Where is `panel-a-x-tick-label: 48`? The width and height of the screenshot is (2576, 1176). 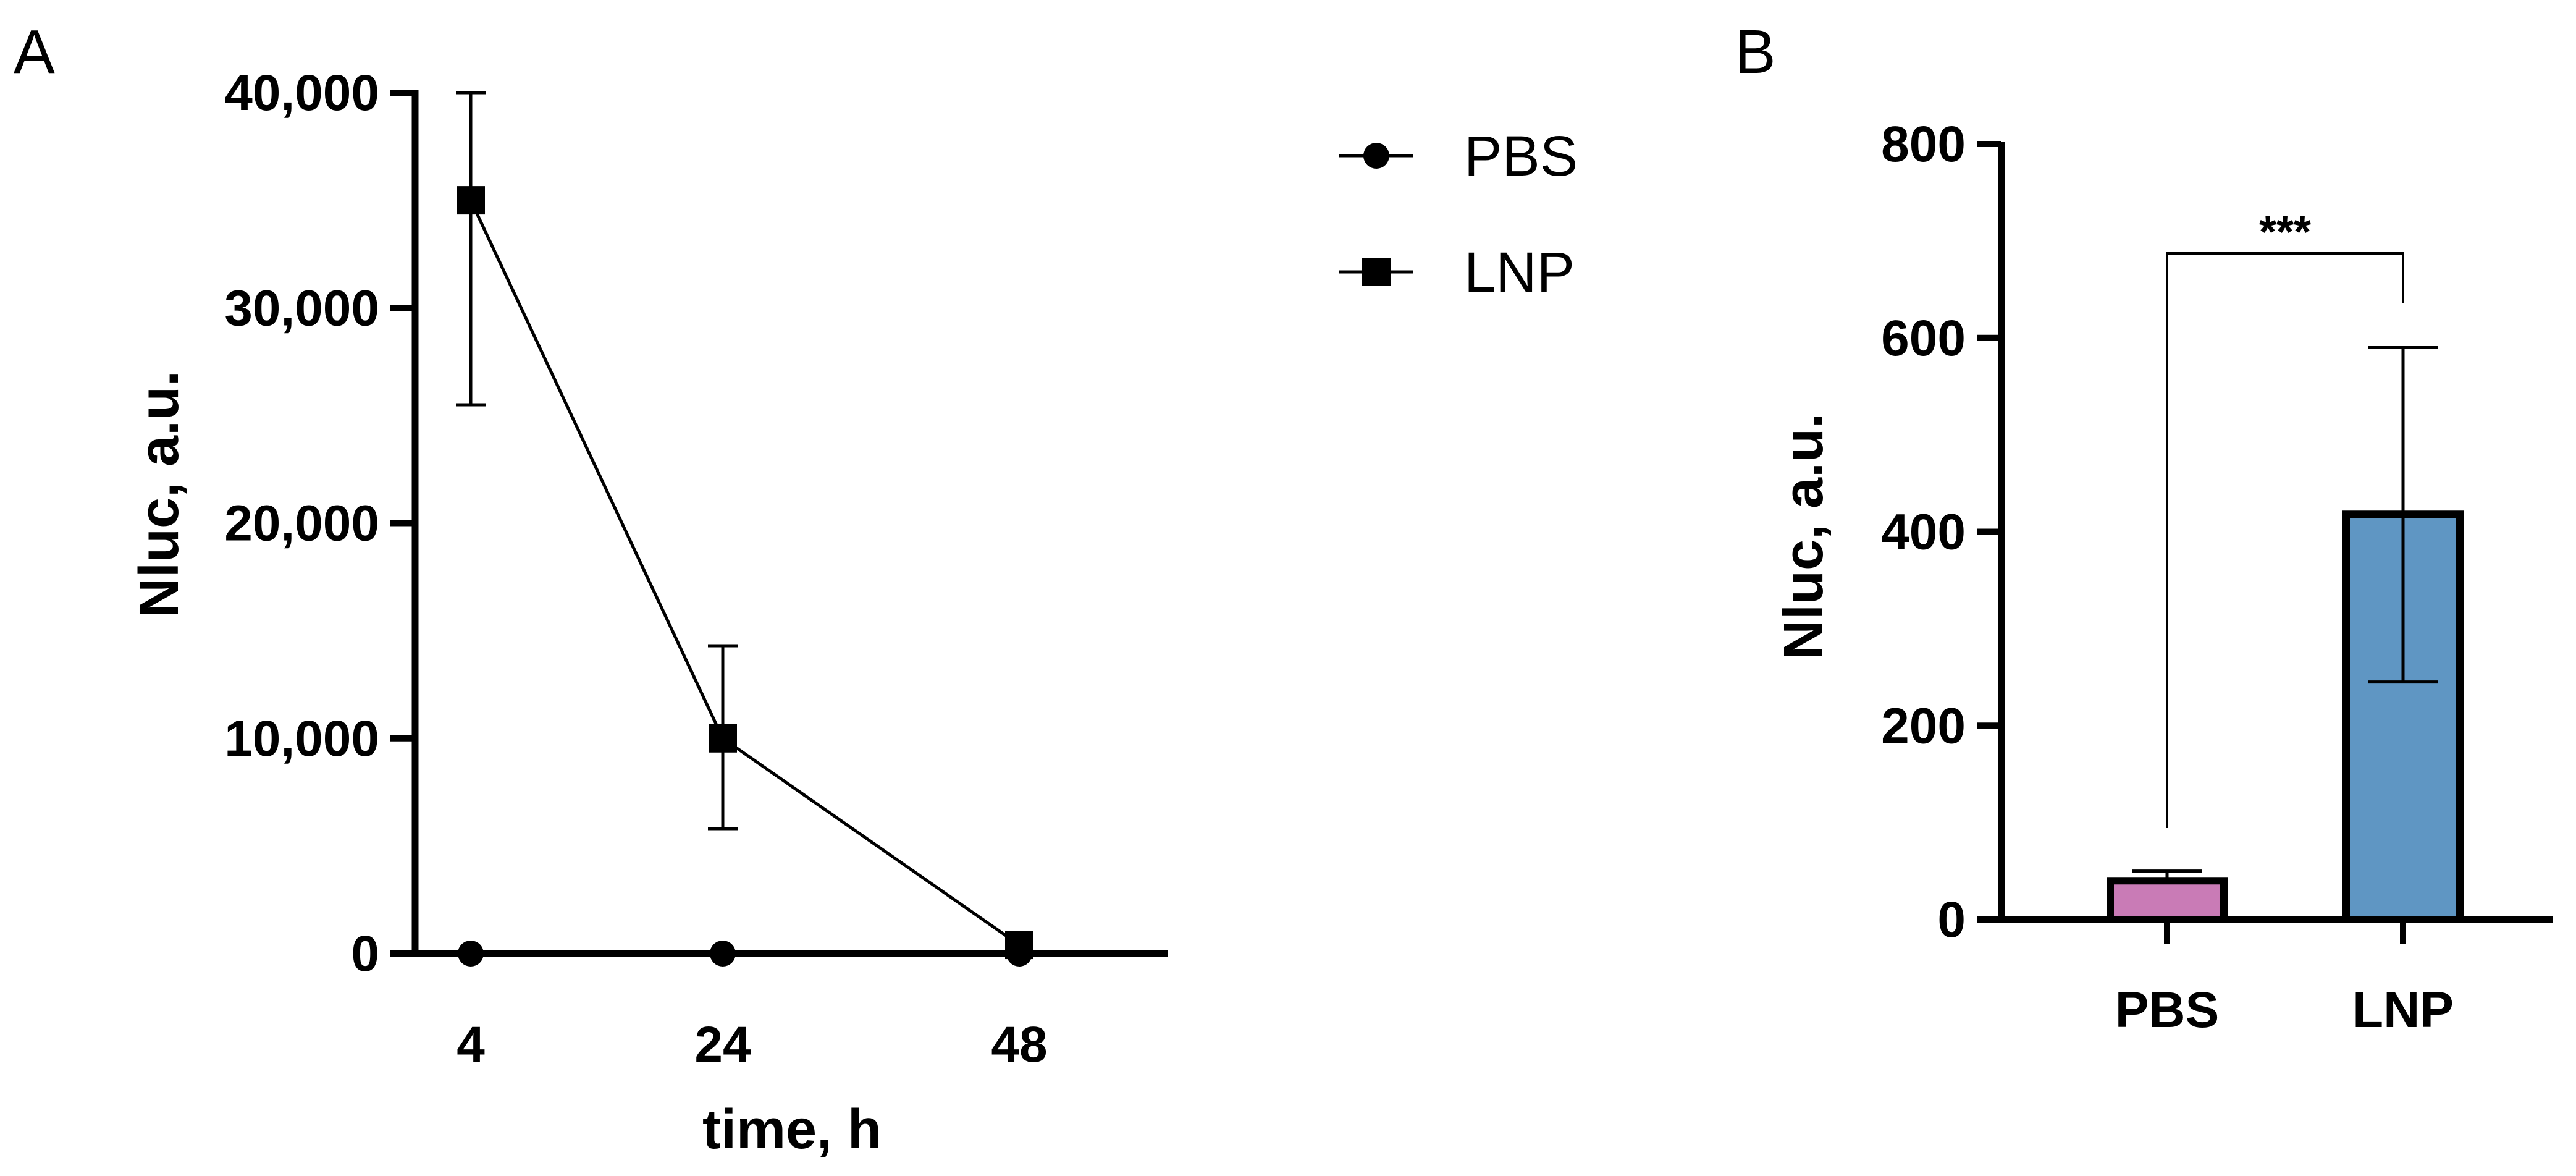
panel-a-x-tick-label: 48 is located at coordinates (1019, 1045).